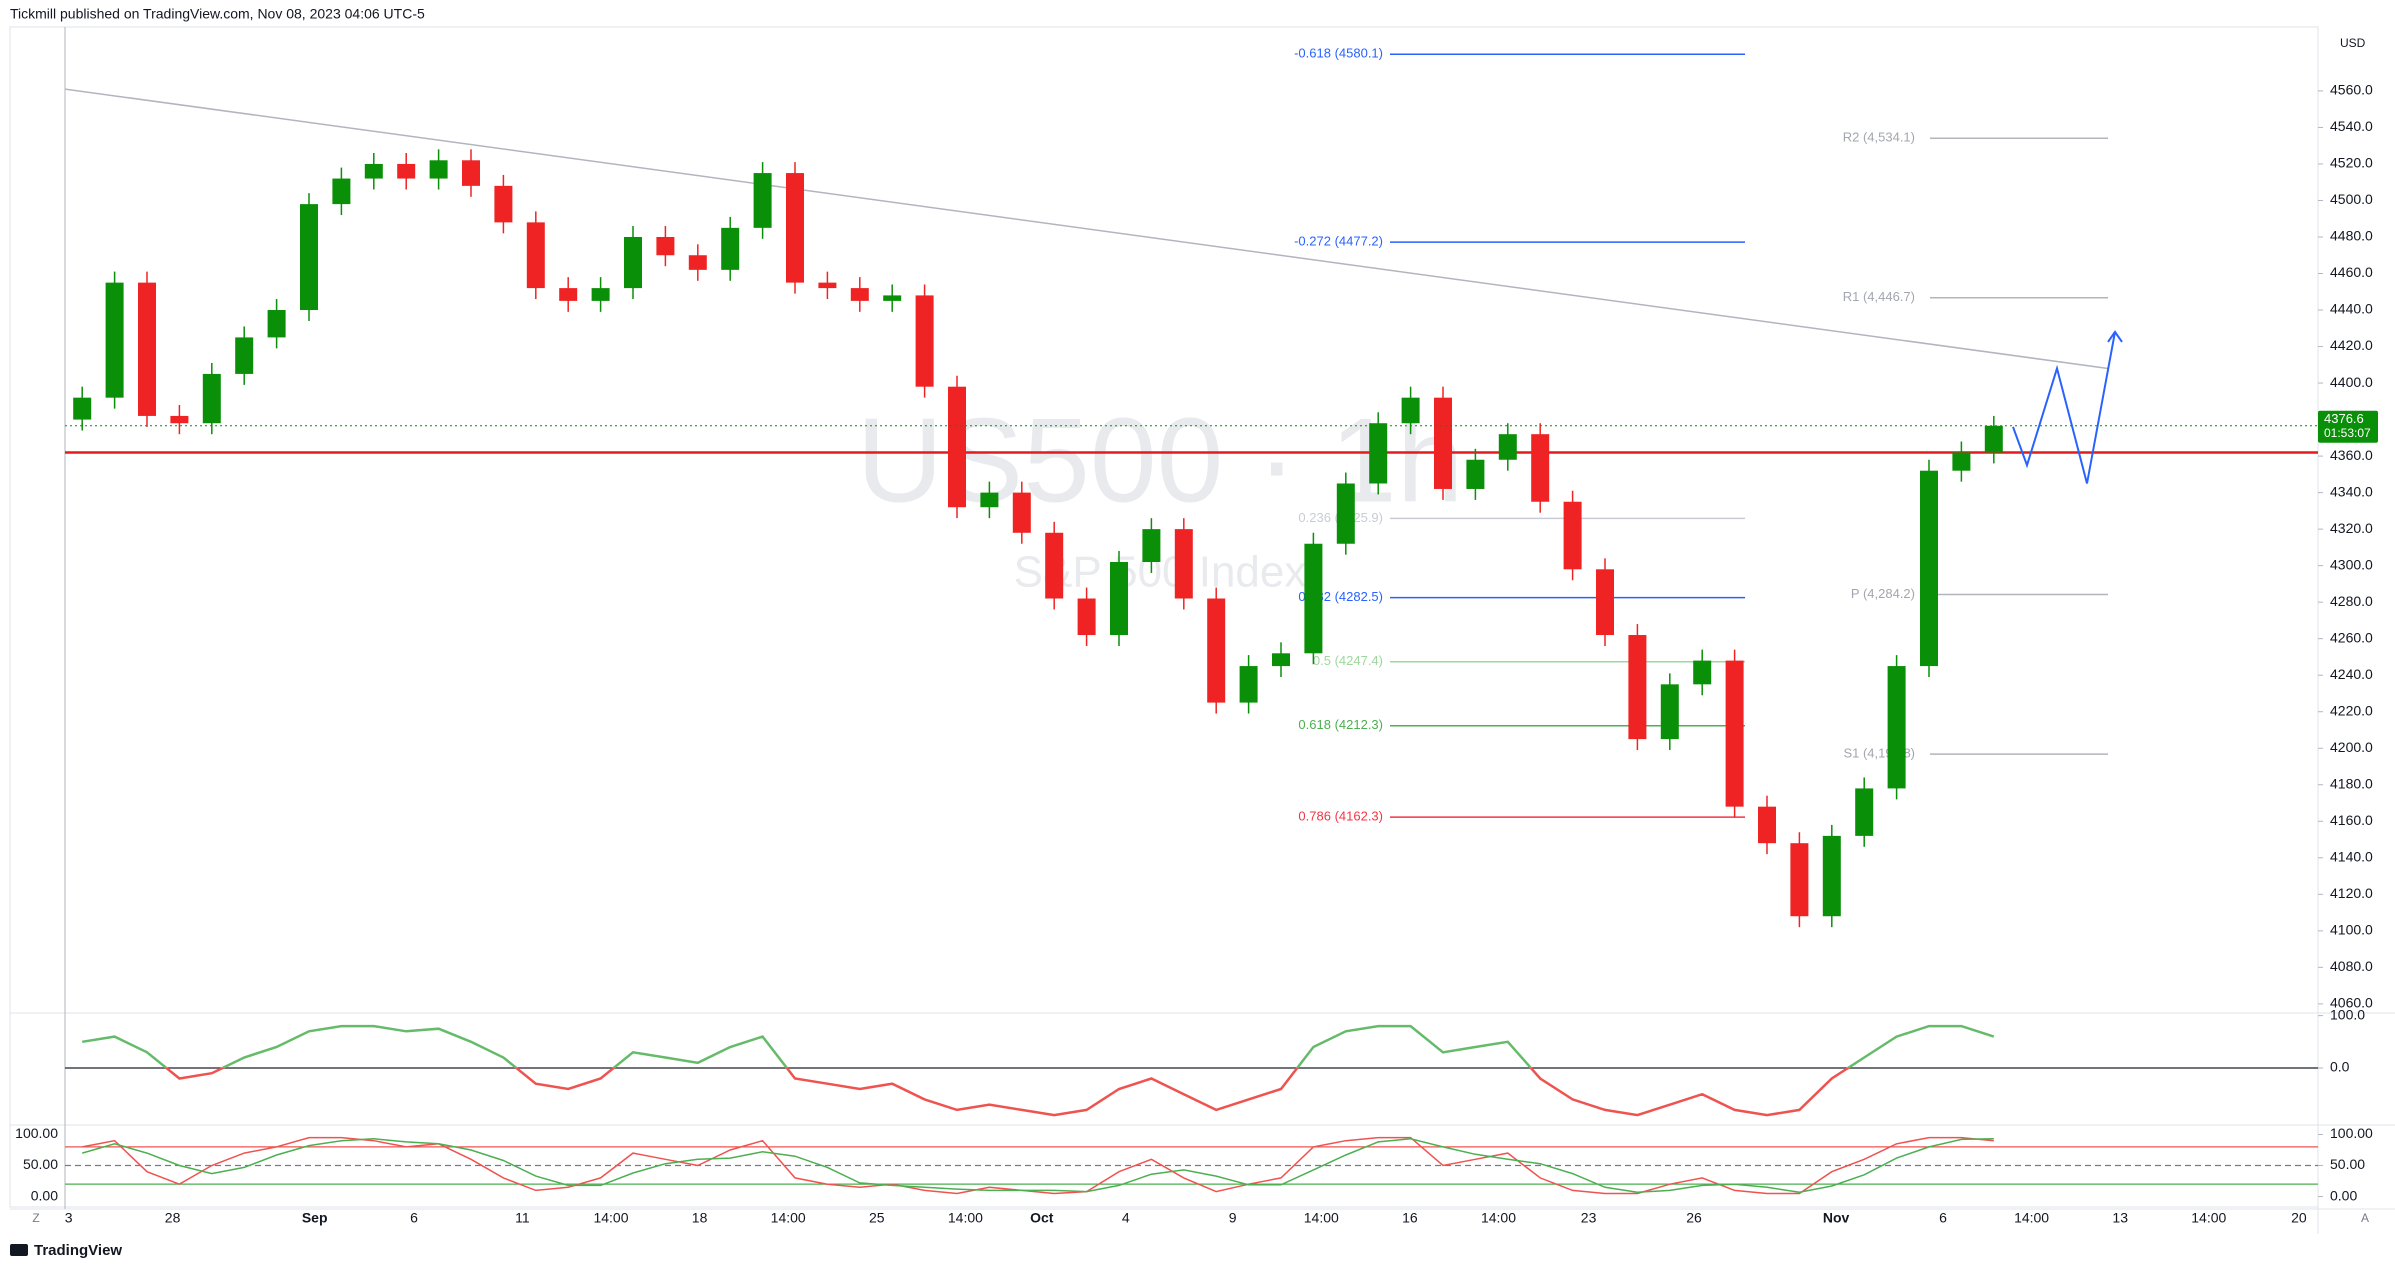  I want to click on y-tick-label: 4120.0, so click(2351, 893).